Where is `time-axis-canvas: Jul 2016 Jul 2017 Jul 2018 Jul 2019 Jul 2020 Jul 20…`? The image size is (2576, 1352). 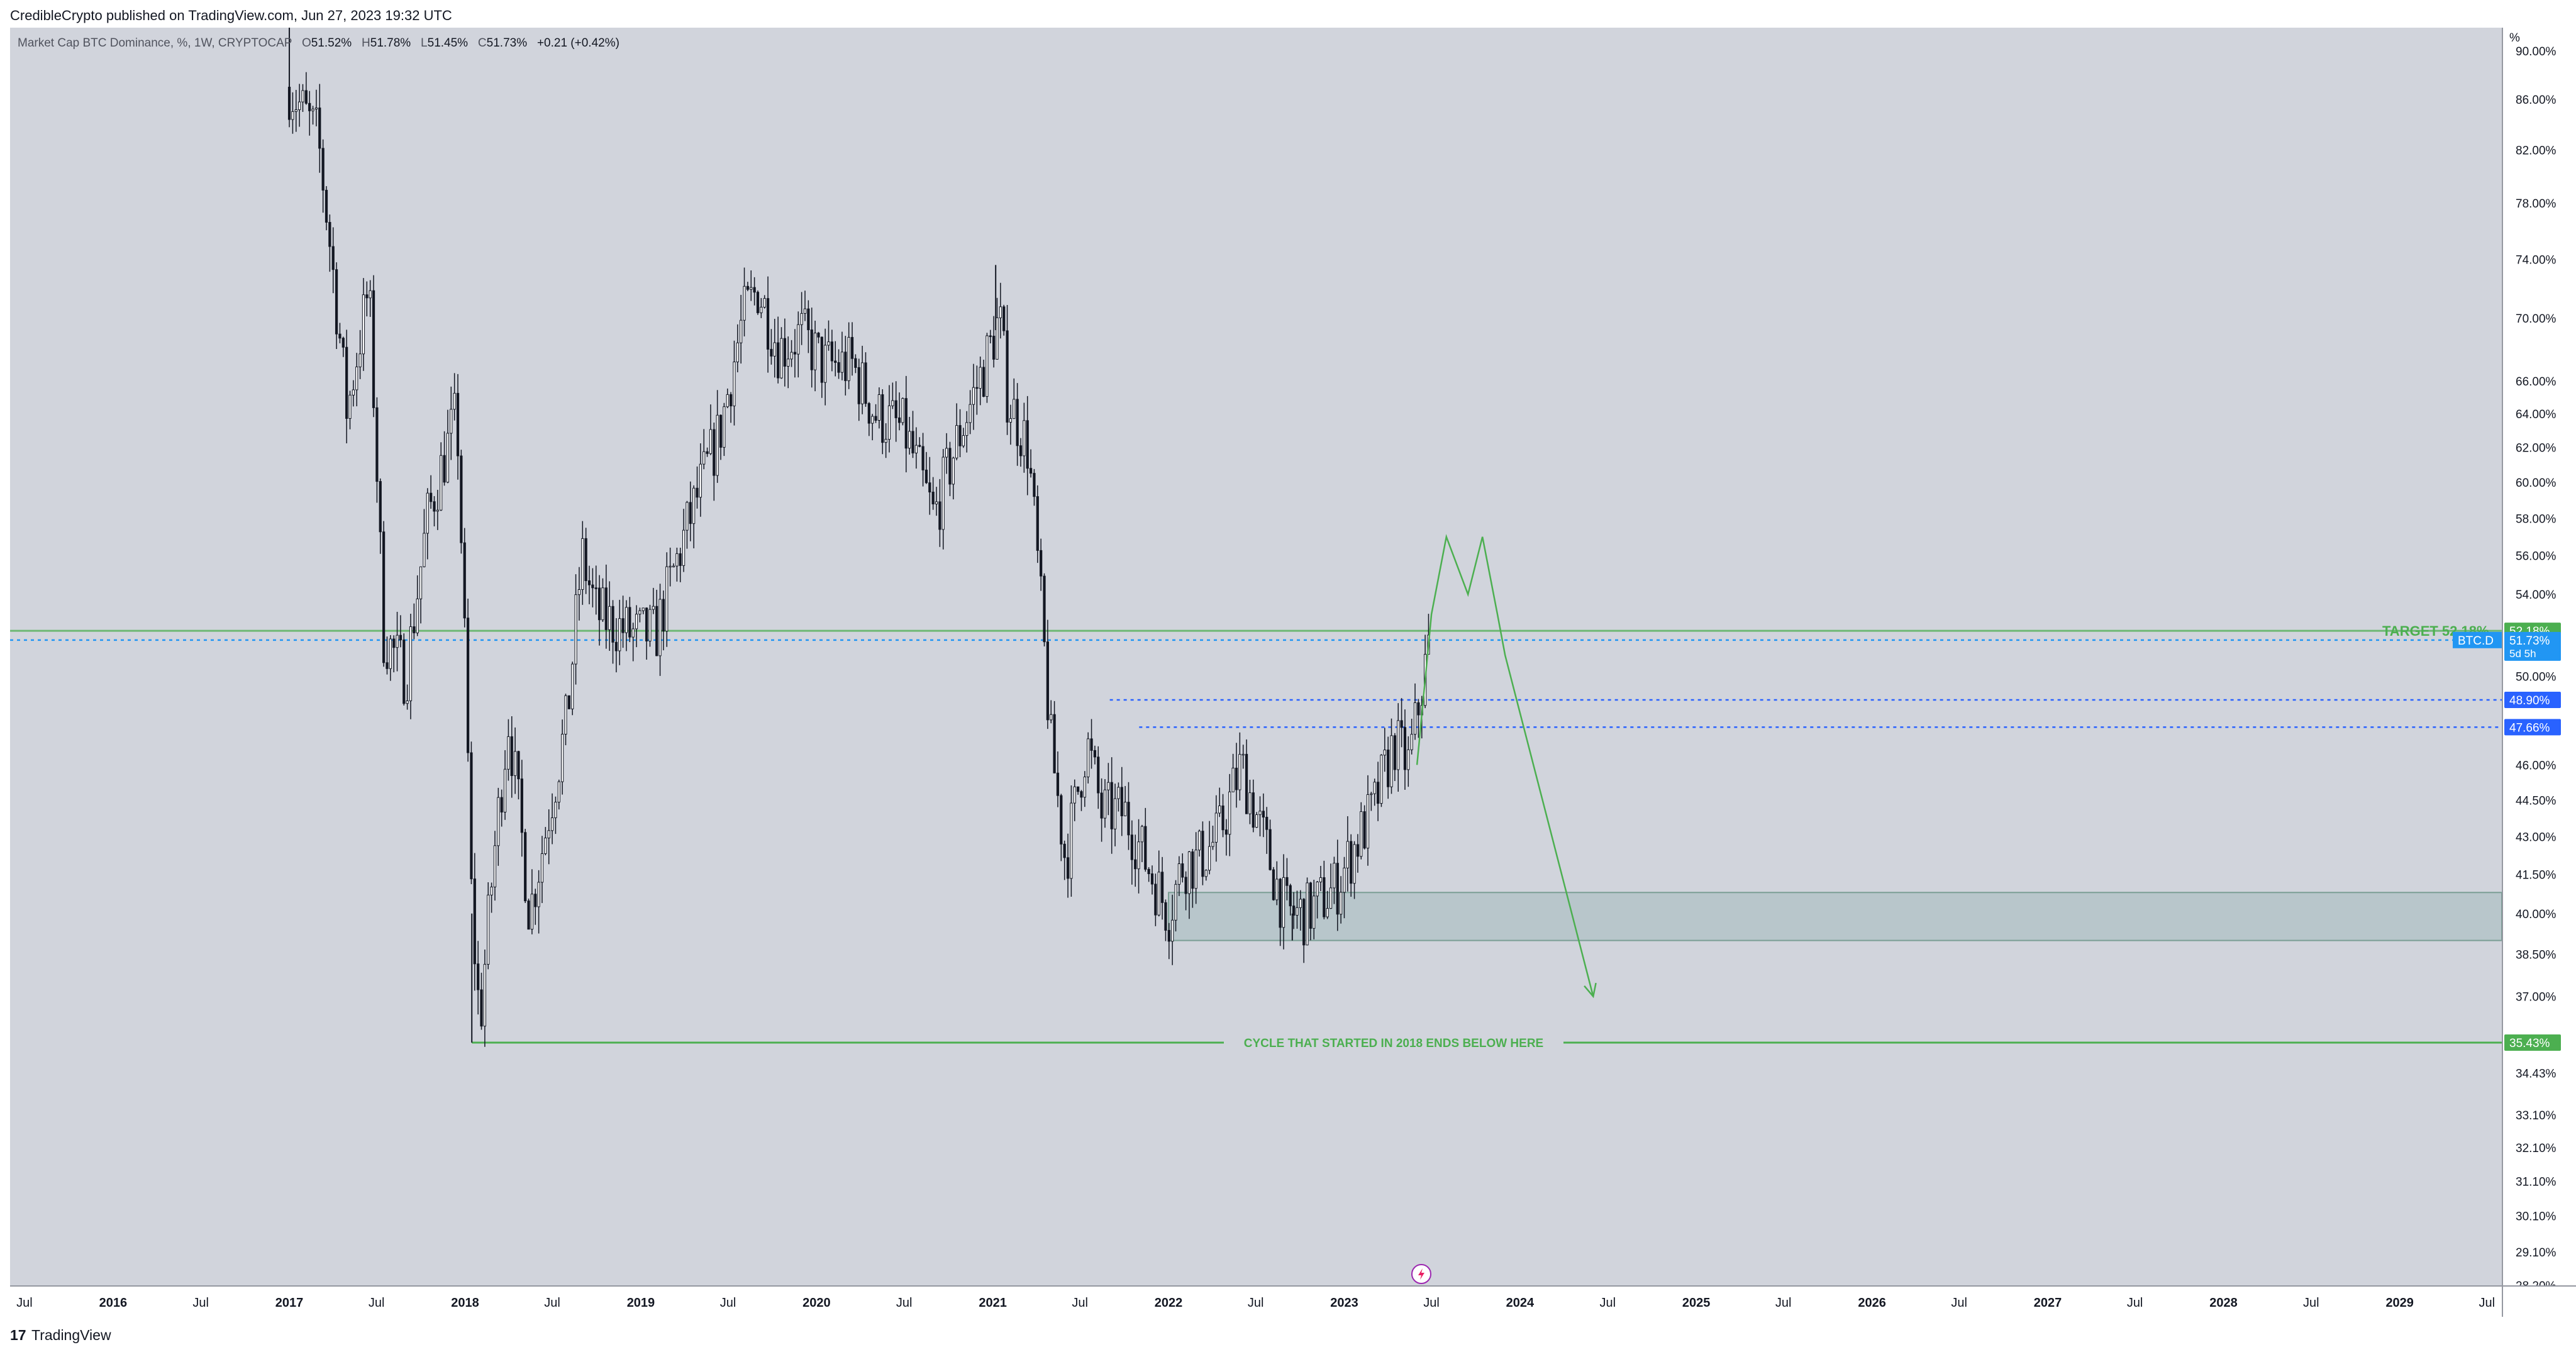
time-axis-canvas: Jul 2016 Jul 2017 Jul 2018 Jul 2019 Jul 2020 Jul 20… is located at coordinates (1256, 1302).